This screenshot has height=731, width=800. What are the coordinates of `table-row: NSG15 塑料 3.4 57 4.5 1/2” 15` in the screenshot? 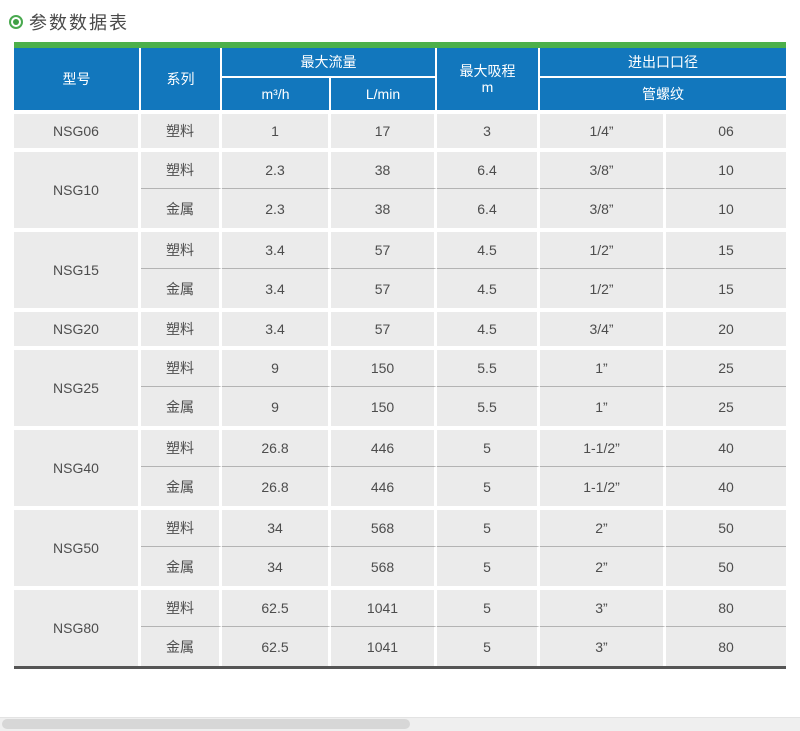 It's located at (400, 268).